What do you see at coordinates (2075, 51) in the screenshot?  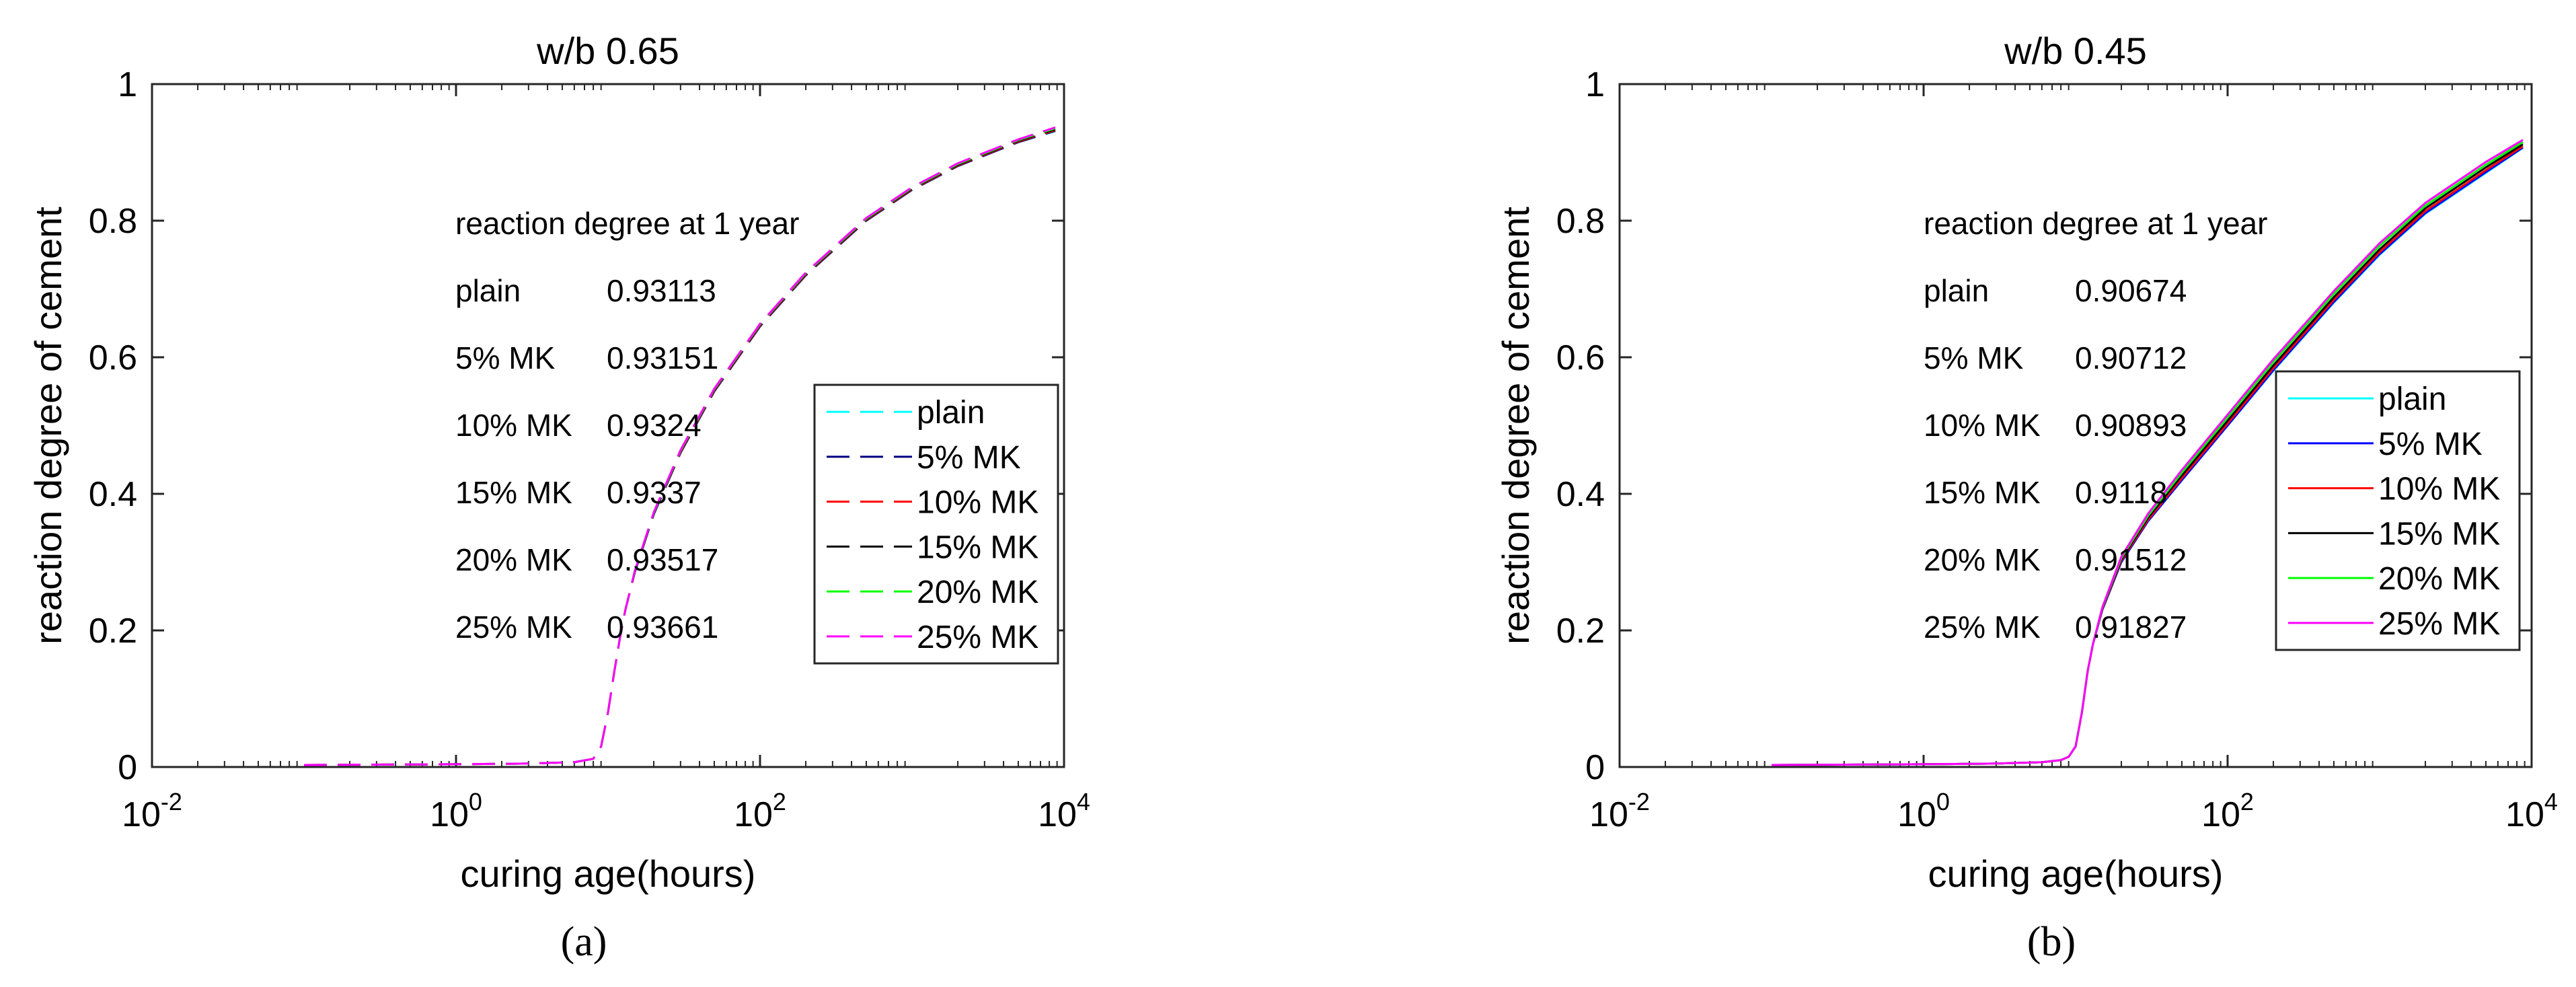 I see `chart-title: w/b 0.45` at bounding box center [2075, 51].